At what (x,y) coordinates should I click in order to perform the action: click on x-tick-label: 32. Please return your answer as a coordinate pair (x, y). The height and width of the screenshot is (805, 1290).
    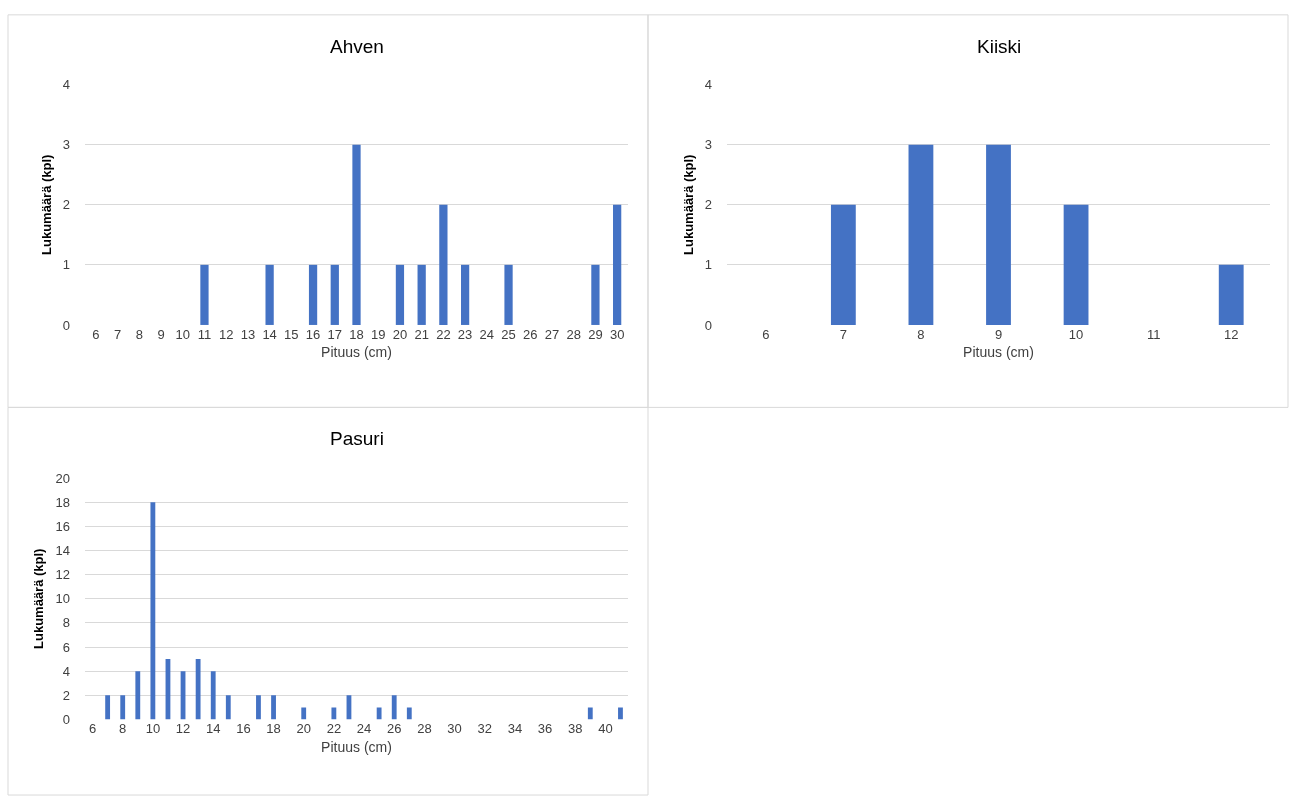
    Looking at the image, I should click on (484, 729).